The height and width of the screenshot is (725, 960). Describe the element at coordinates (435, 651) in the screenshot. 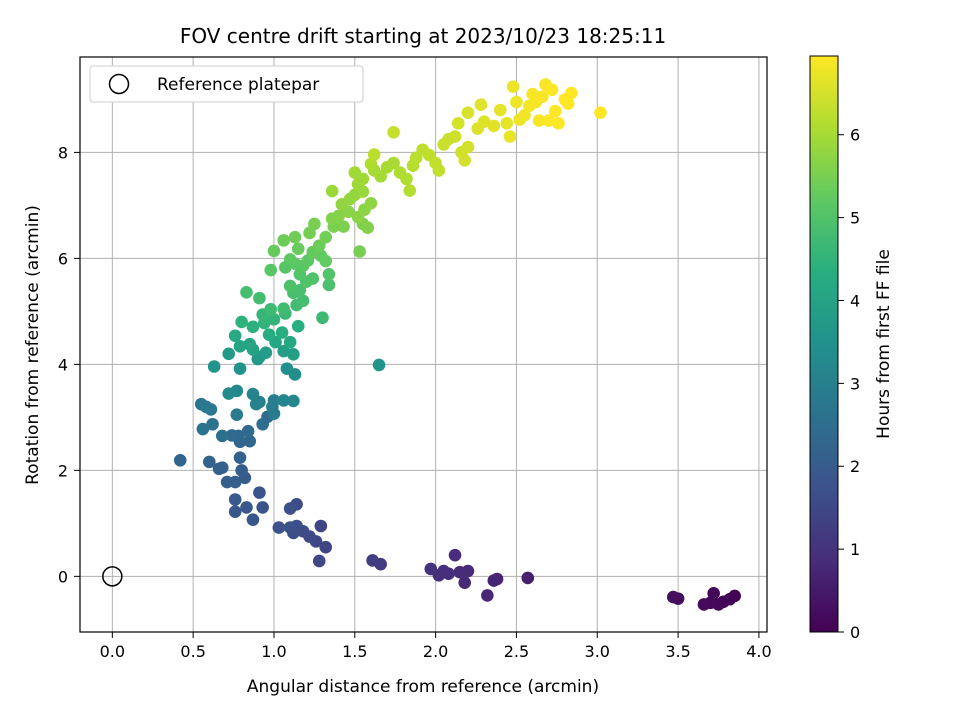

I see `x-tick-label: 2.0` at that location.